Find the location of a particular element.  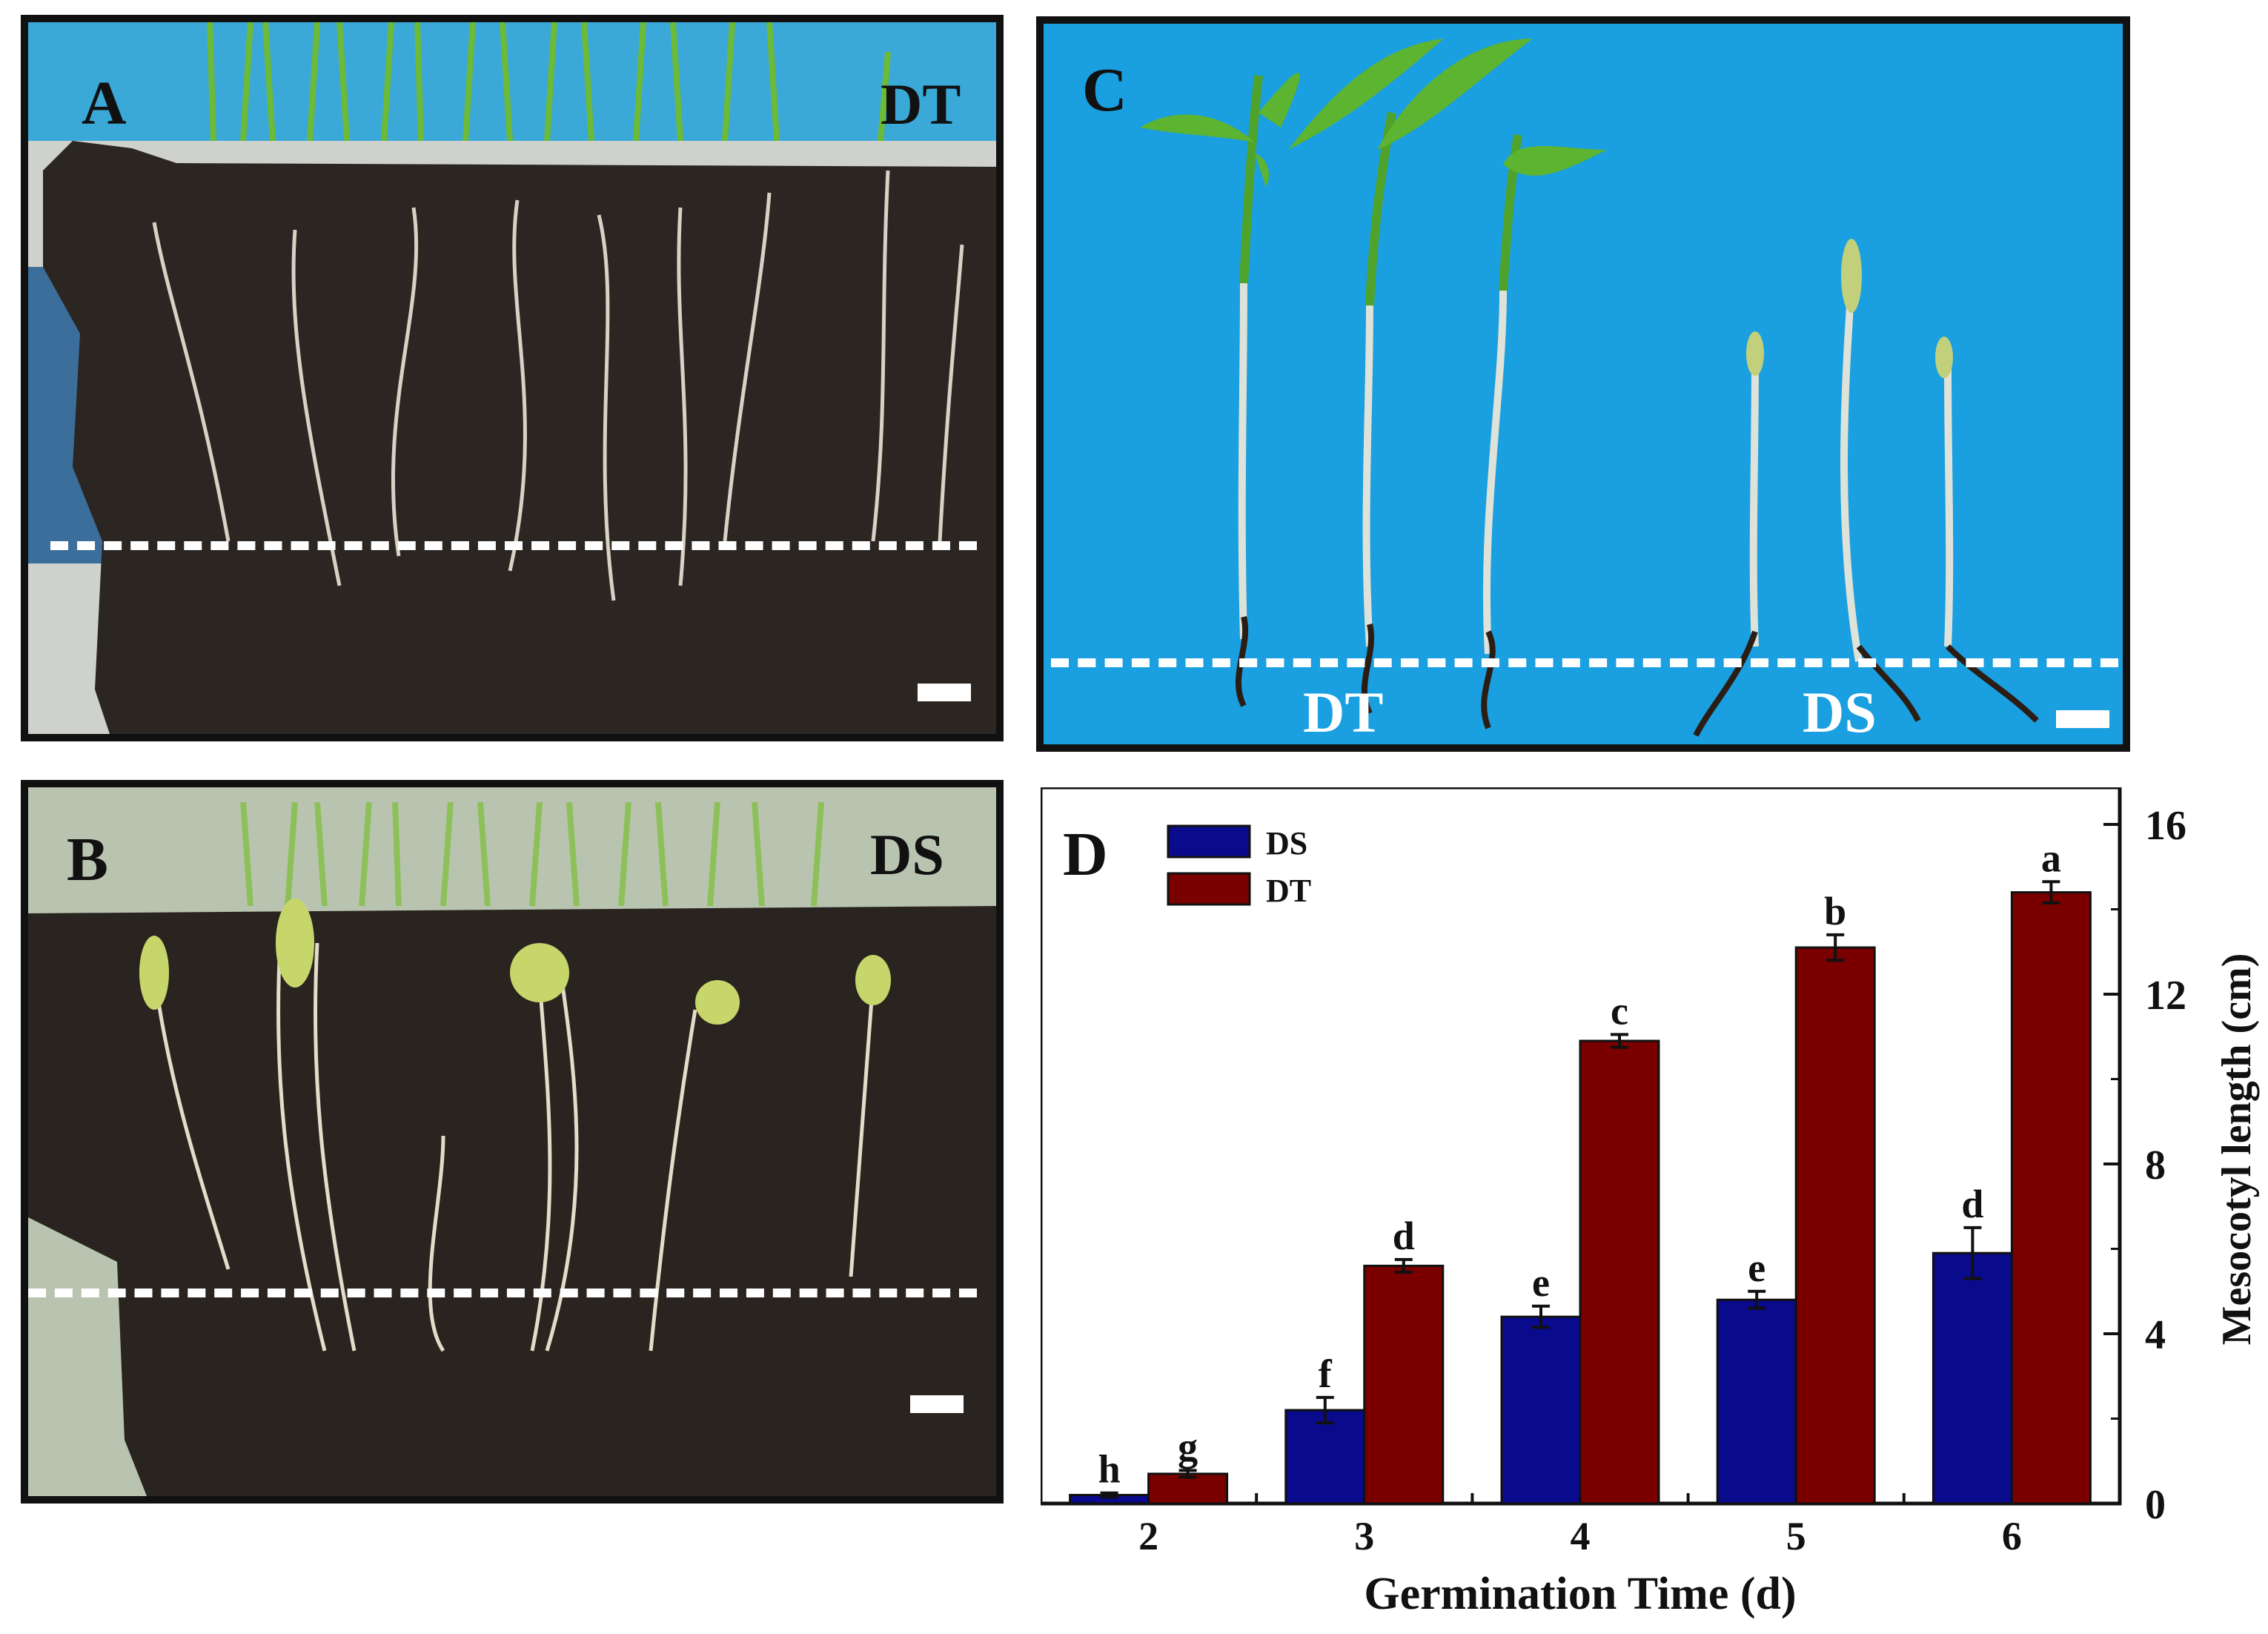

legend-ds-label: DS is located at coordinates (1287, 843).